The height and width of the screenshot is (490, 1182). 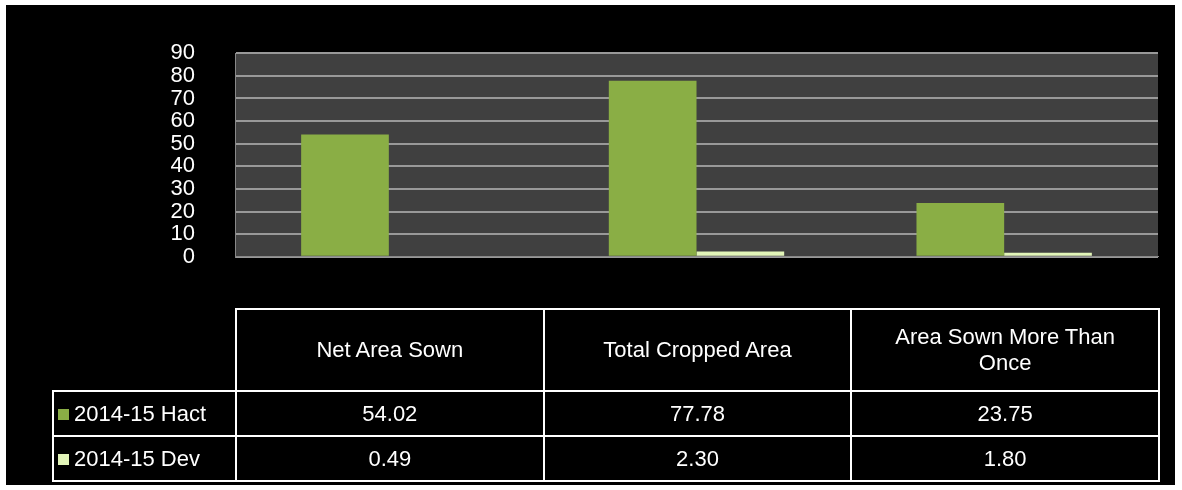 What do you see at coordinates (144, 413) in the screenshot?
I see `legend-label: 2014-15 Hact` at bounding box center [144, 413].